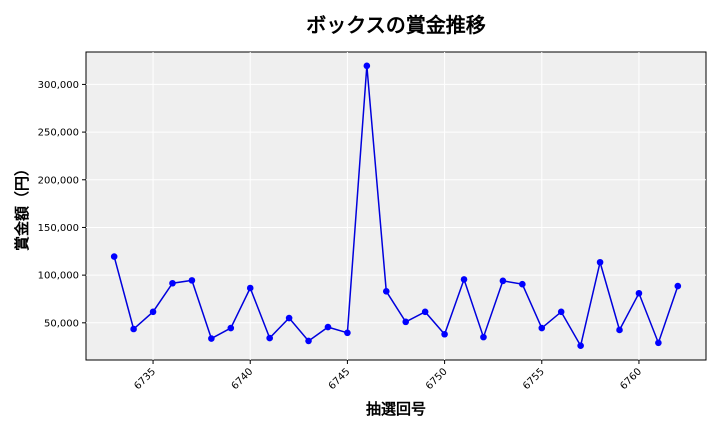 The image size is (720, 436). I want to click on x-tick-label: 6735, so click(145, 379).